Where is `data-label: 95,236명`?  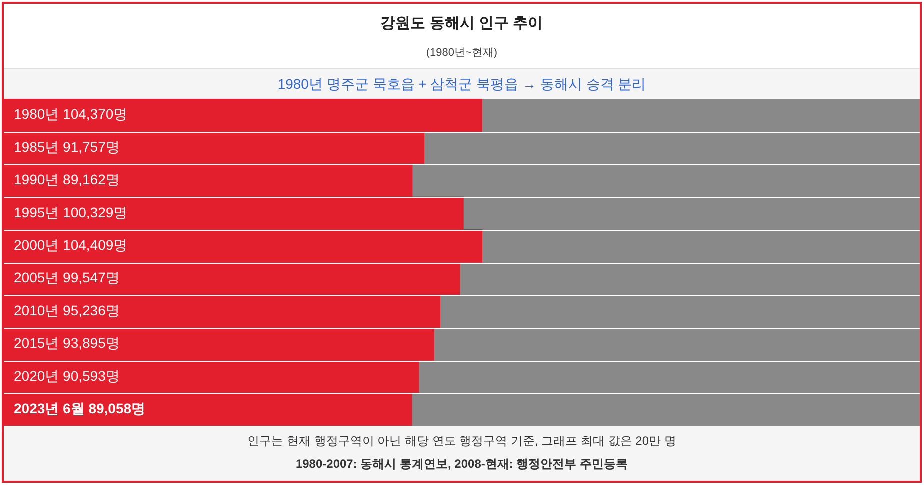
data-label: 95,236명 is located at coordinates (91, 310).